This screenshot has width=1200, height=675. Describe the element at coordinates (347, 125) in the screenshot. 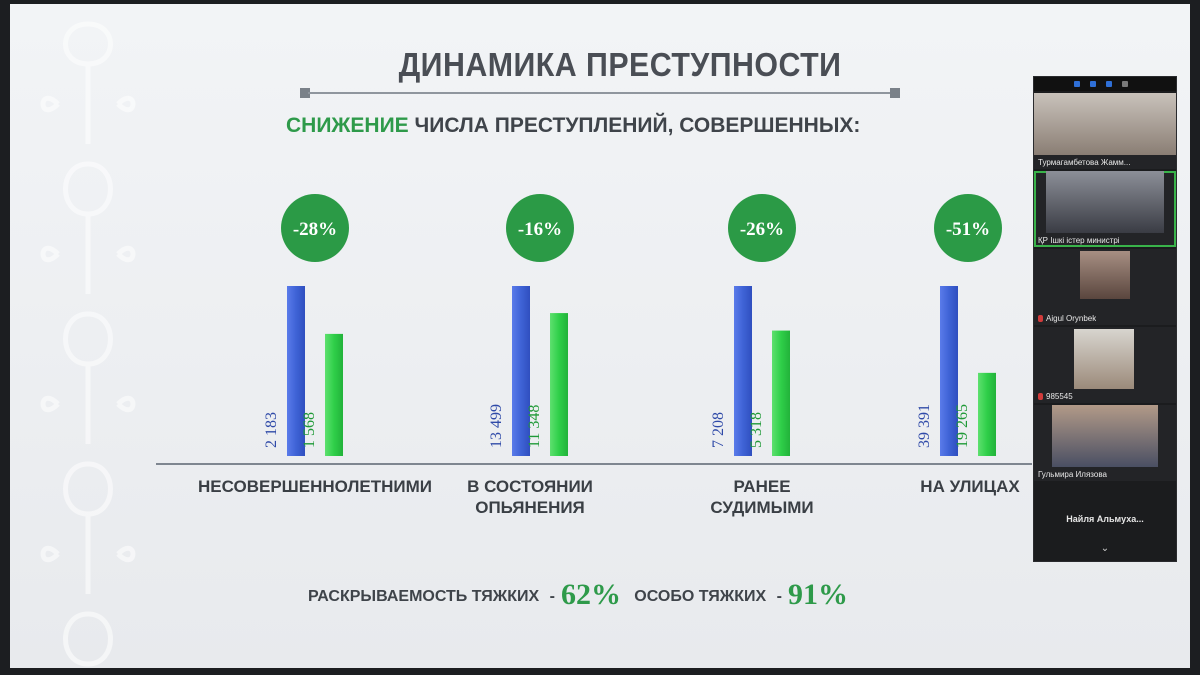

I see `subtitle-accent: СНИЖЕНИЕ` at that location.